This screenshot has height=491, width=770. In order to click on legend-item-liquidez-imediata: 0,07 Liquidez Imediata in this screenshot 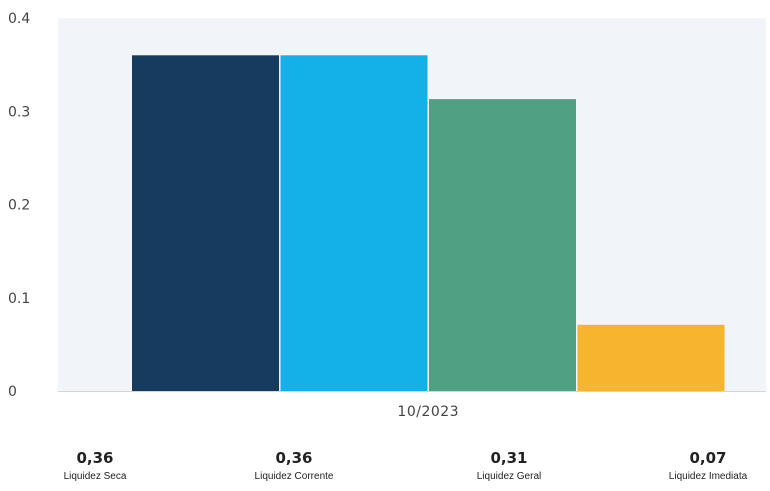, I will do `click(704, 466)`.